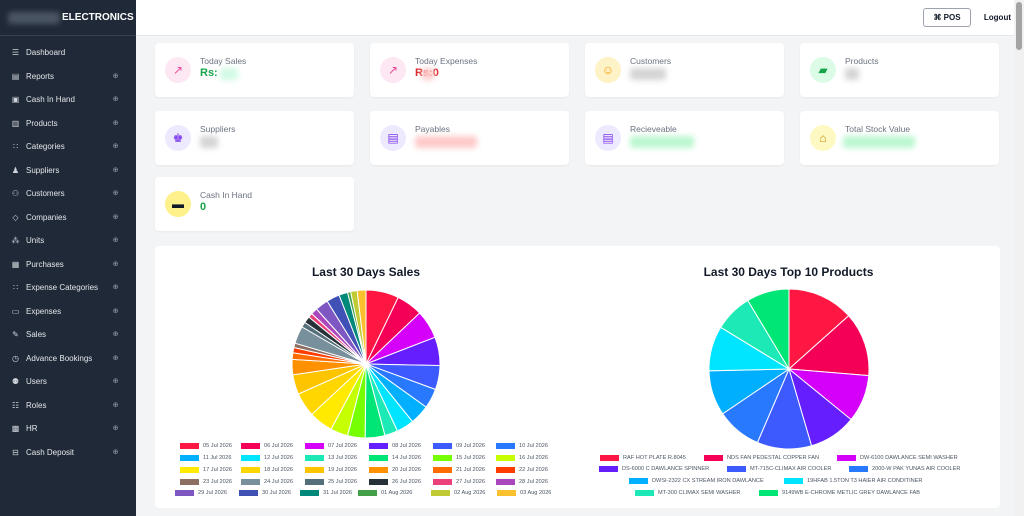  What do you see at coordinates (68, 312) in the screenshot?
I see `sidebar-item-expenses: ▭ Expenses ⊕` at bounding box center [68, 312].